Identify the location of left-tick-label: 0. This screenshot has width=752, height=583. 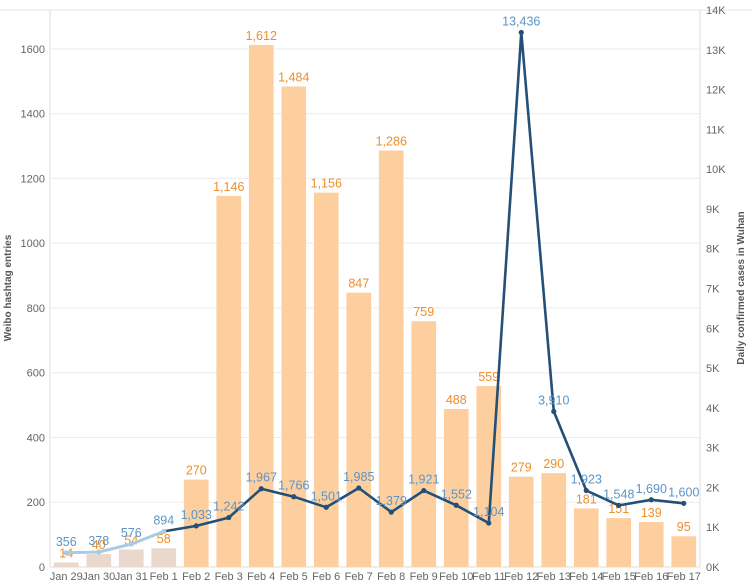
(42, 568).